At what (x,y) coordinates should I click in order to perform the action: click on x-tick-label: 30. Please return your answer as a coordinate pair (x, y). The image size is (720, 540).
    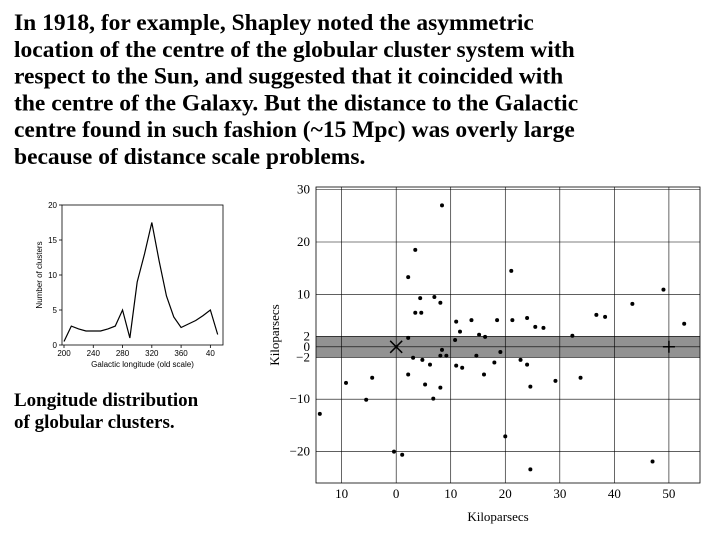
    Looking at the image, I should click on (559, 493).